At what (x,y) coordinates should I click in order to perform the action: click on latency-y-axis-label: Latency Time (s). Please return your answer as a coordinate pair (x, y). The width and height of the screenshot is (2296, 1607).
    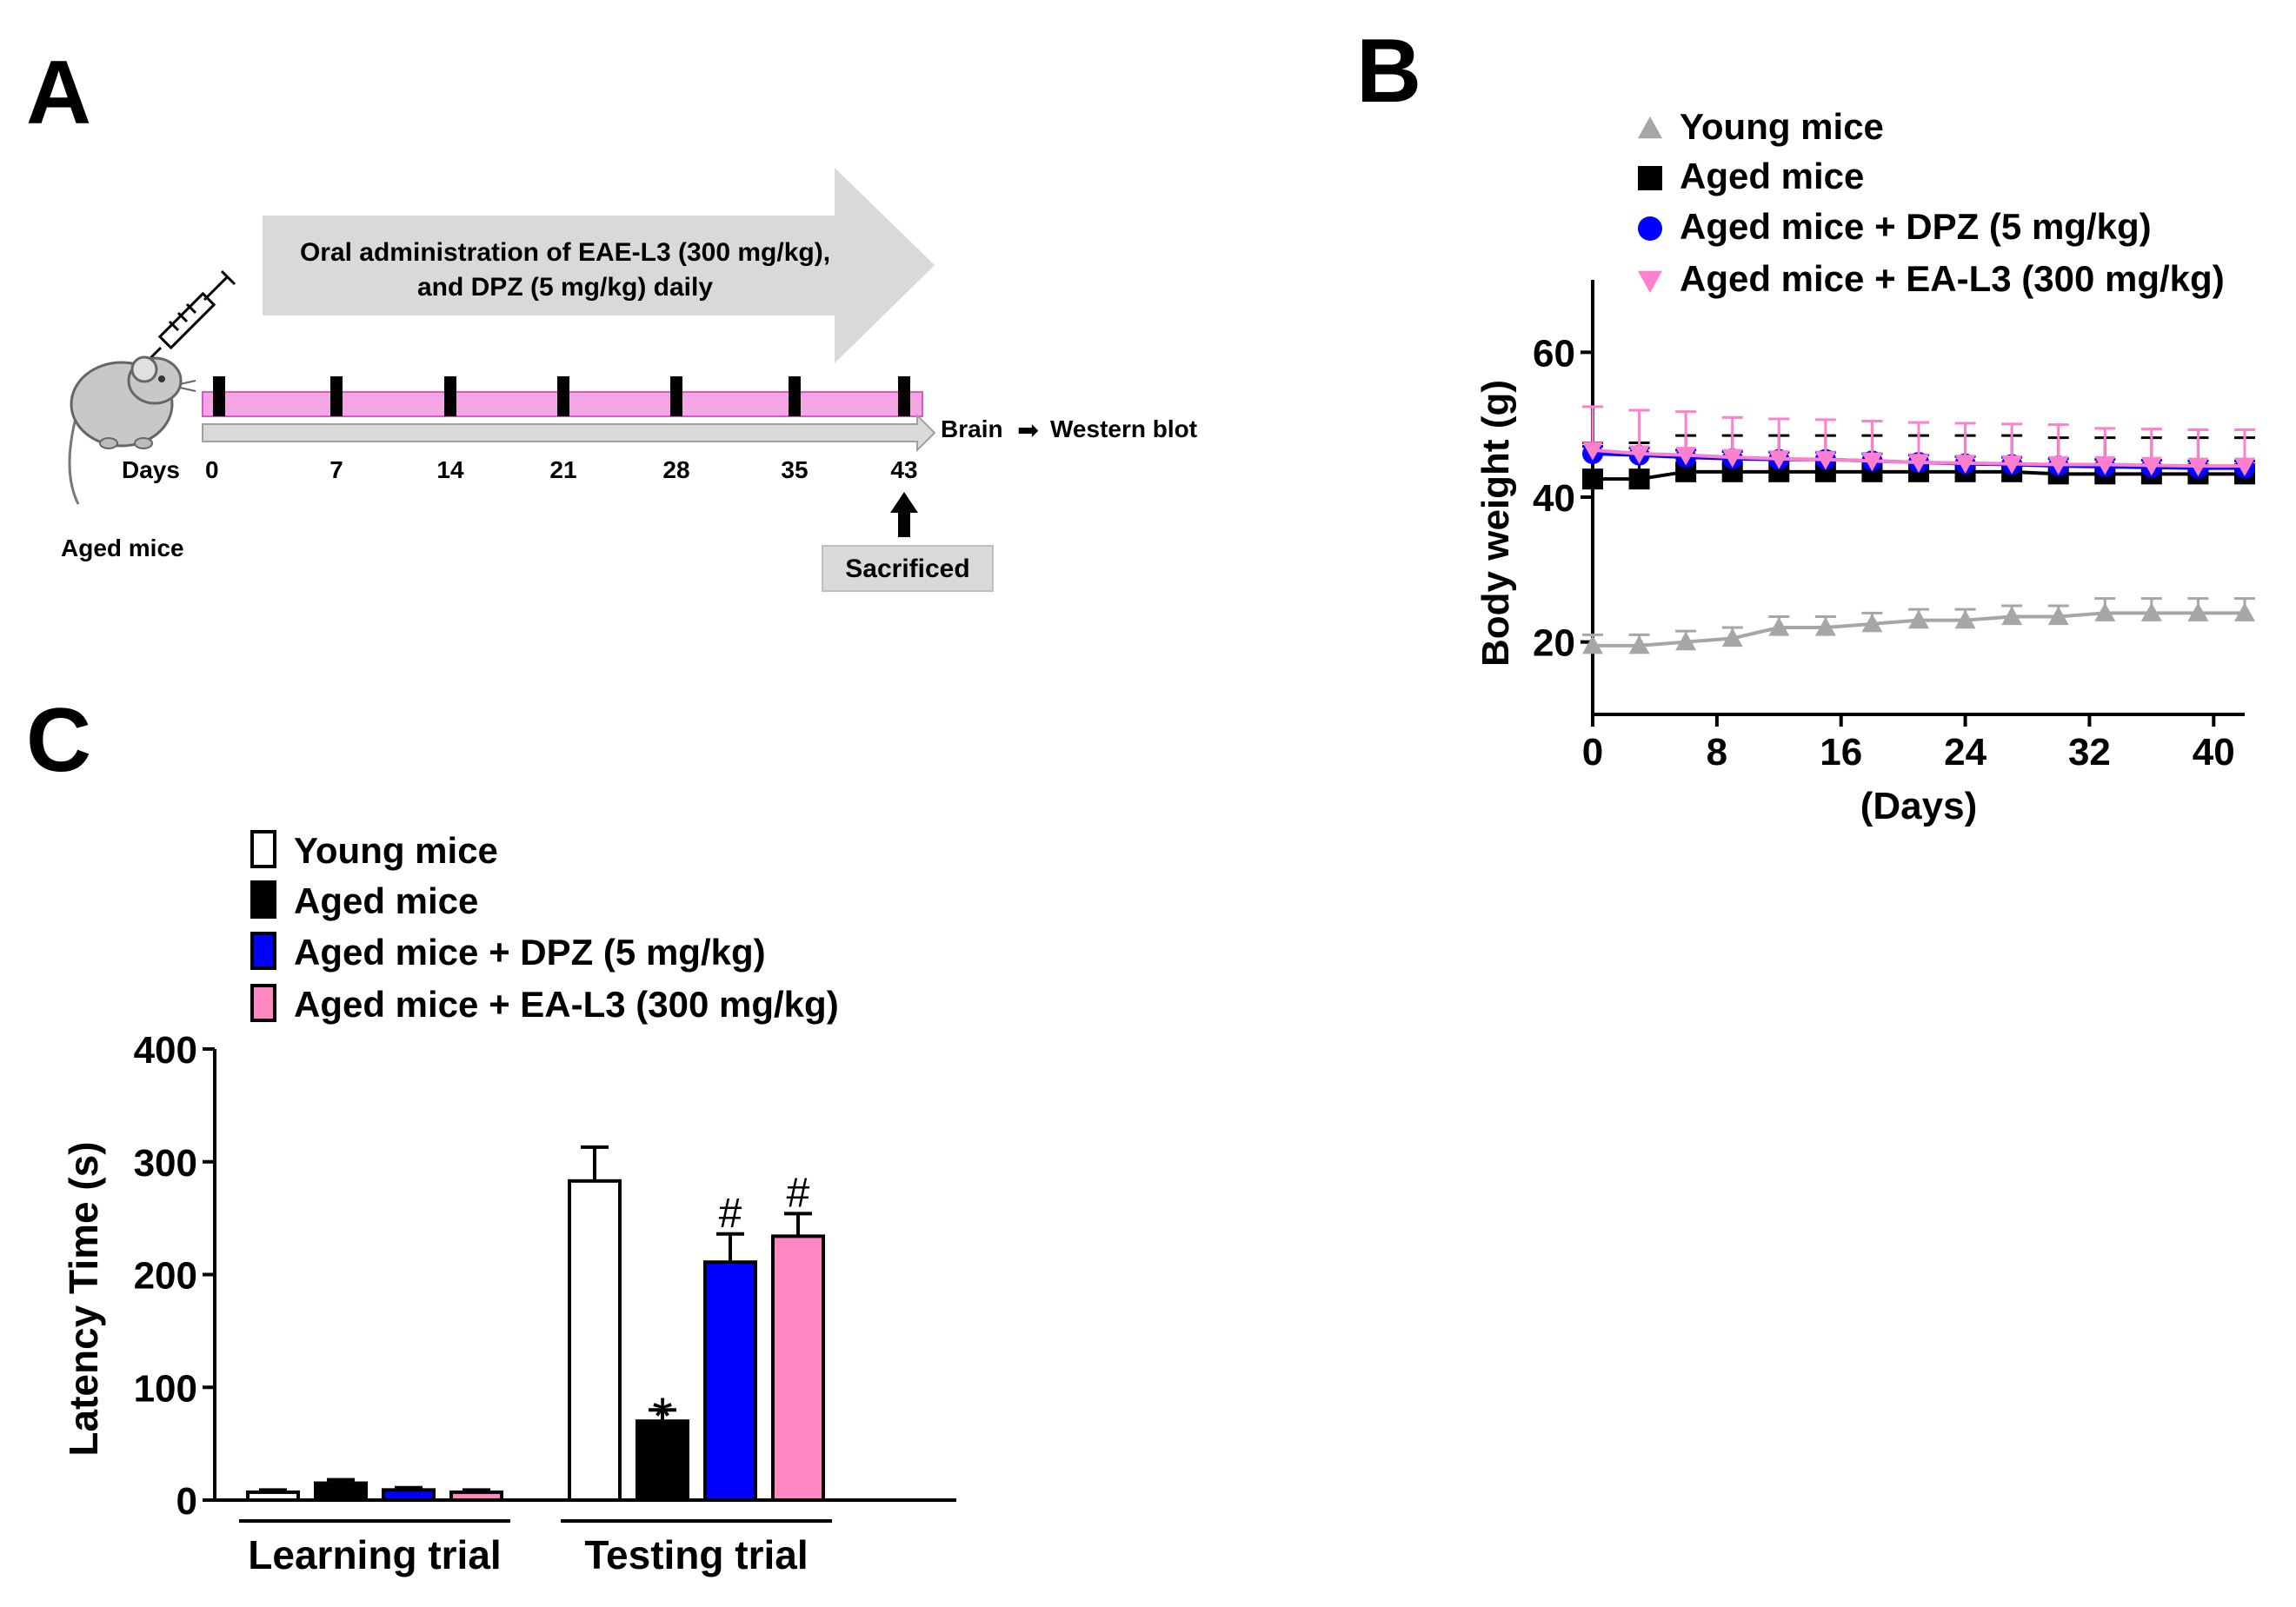
    Looking at the image, I should click on (83, 1298).